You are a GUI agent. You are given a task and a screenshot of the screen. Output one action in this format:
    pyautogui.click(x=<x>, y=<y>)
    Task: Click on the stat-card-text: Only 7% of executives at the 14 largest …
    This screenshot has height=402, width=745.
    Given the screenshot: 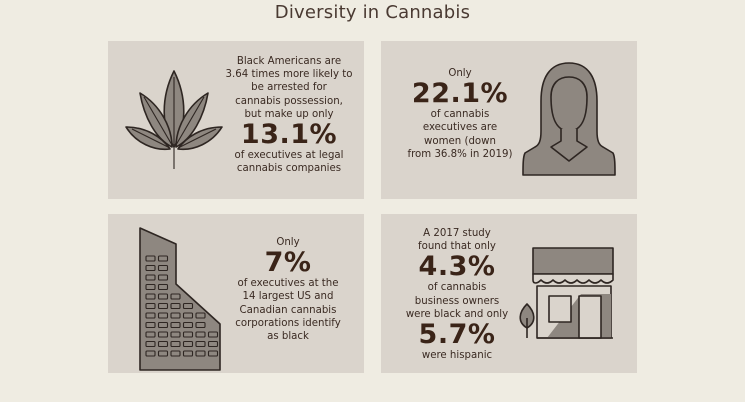 What is the action you would take?
    pyautogui.click(x=288, y=289)
    